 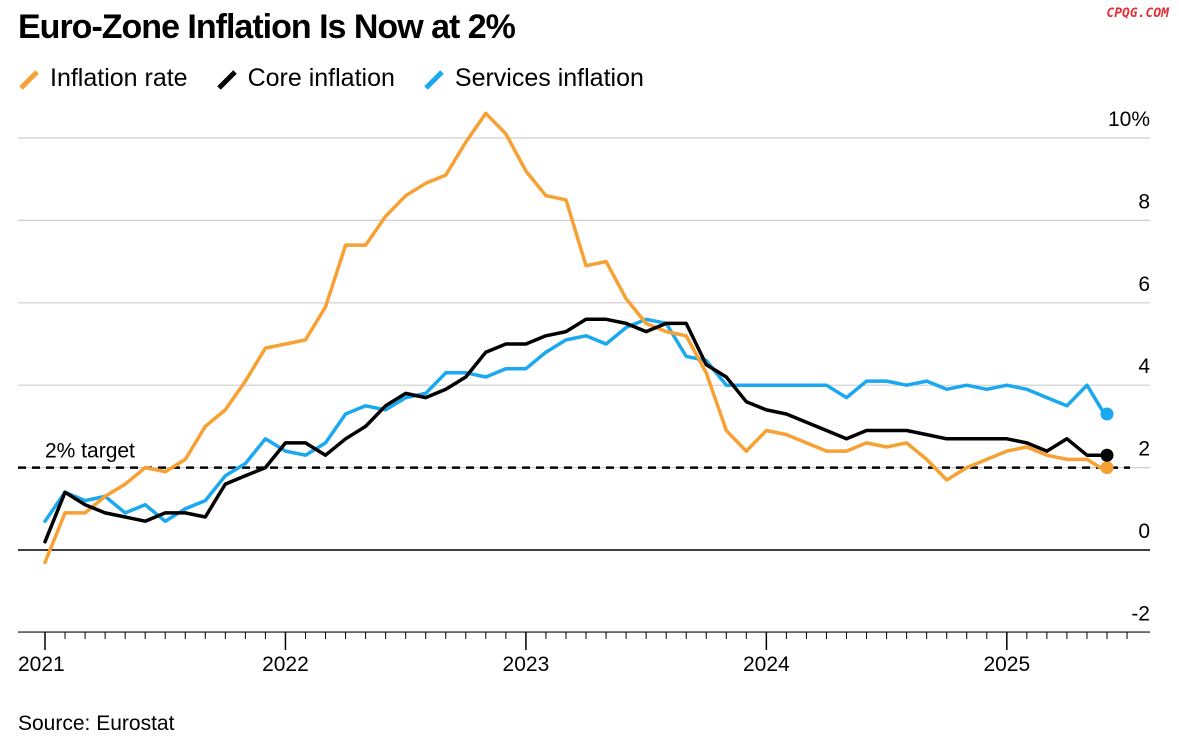 What do you see at coordinates (1144, 366) in the screenshot?
I see `y-tick-label: 4` at bounding box center [1144, 366].